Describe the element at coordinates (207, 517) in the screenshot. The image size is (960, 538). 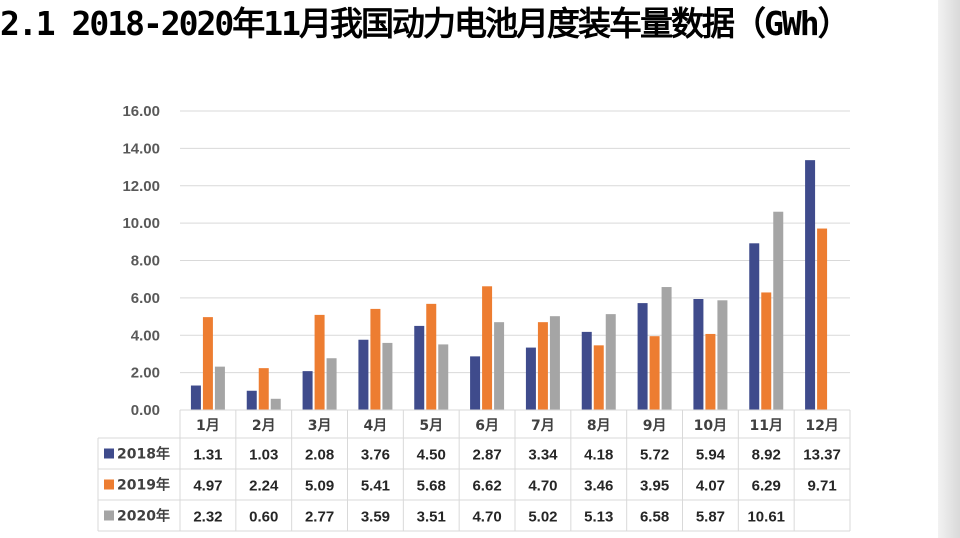
I see `table-cell-value: 2.32` at that location.